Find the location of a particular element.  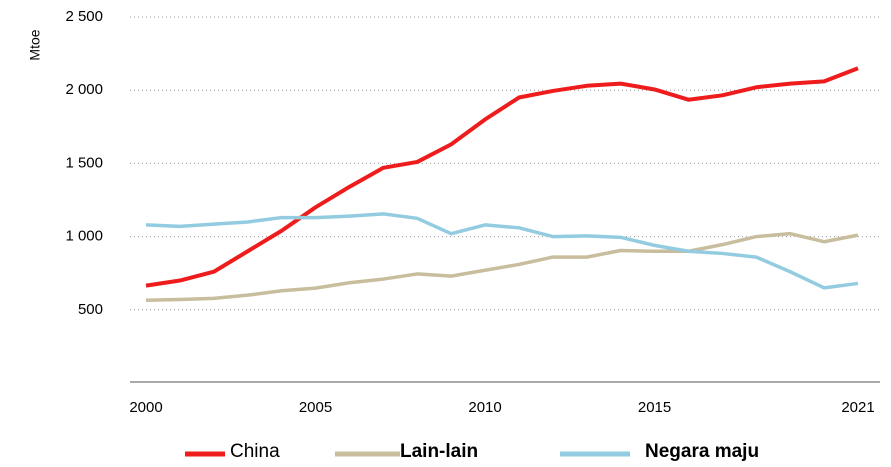

y-tick-label: 500 is located at coordinates (90, 309).